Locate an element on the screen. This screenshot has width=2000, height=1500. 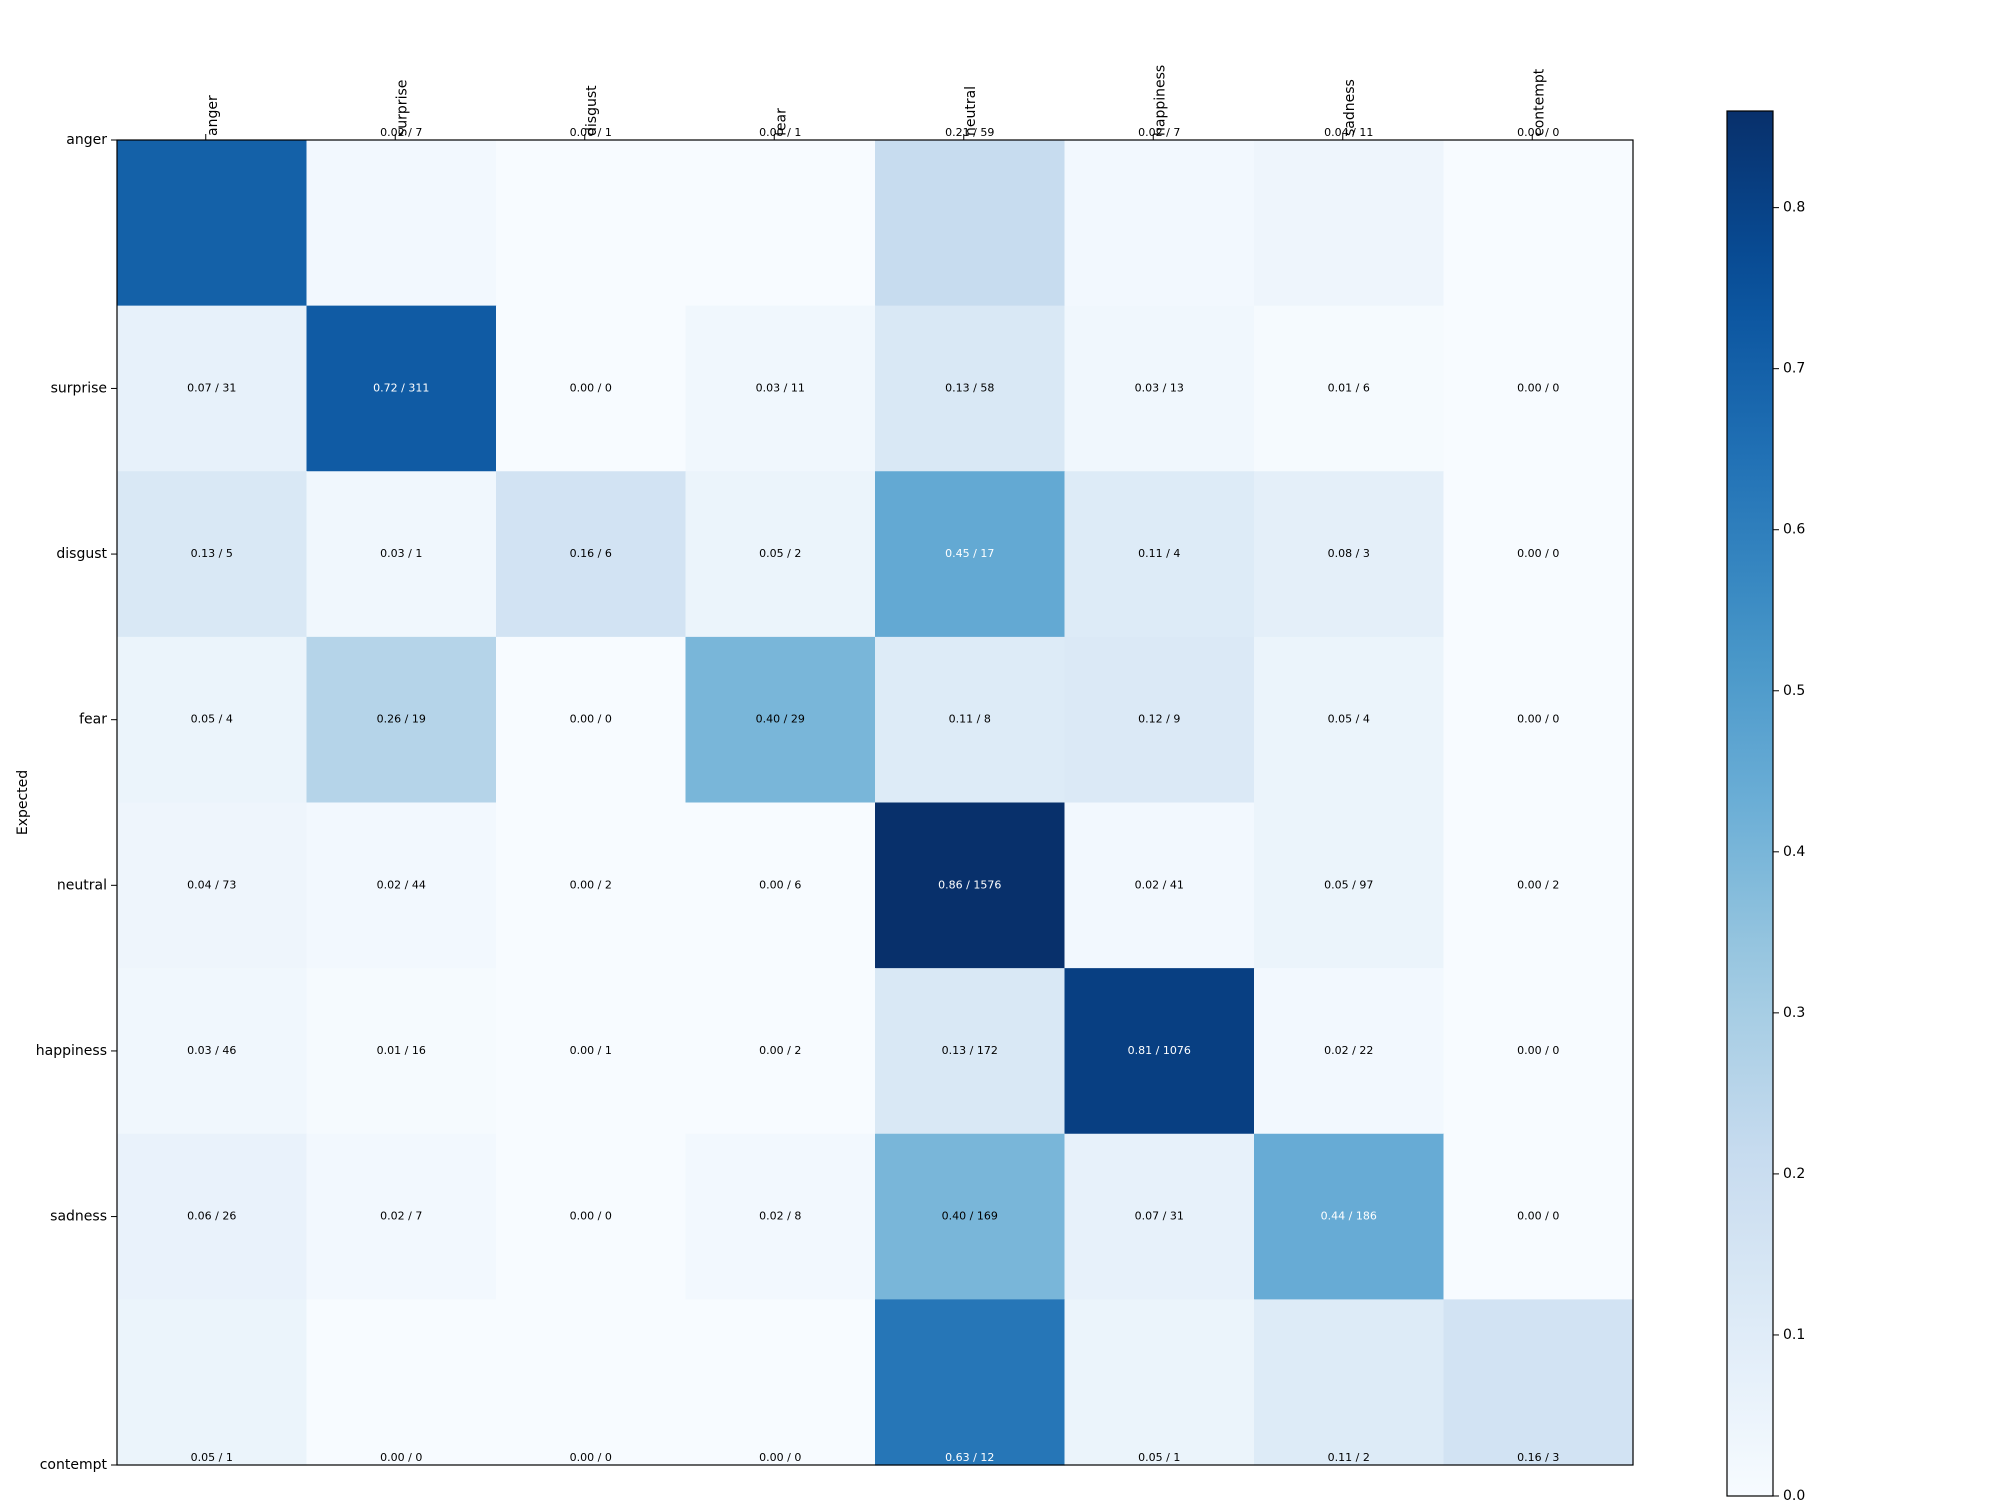
colorbar-tick-label: 0.0 is located at coordinates (1794, 1494).